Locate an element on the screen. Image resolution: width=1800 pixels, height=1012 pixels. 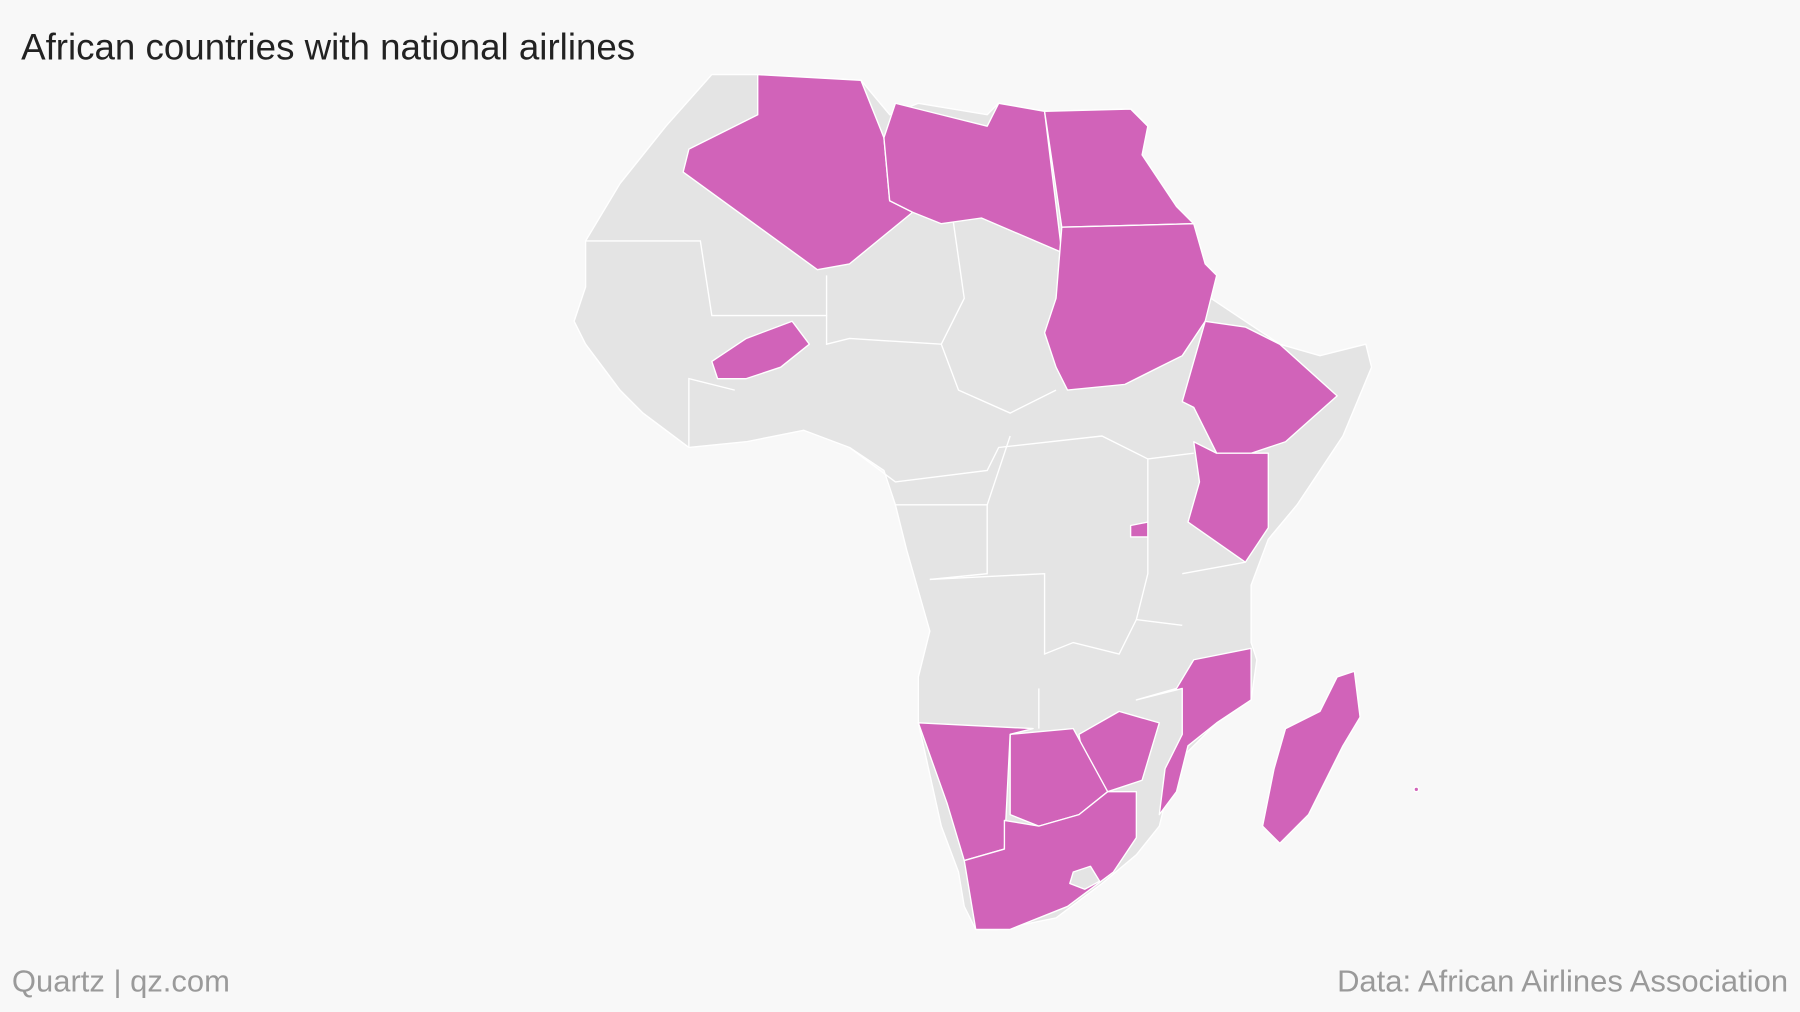
island is located at coordinates (1416, 789).